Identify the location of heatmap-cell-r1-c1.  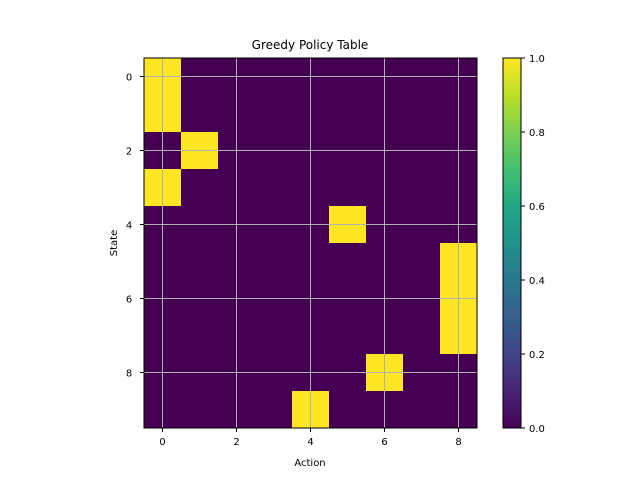
(200, 114).